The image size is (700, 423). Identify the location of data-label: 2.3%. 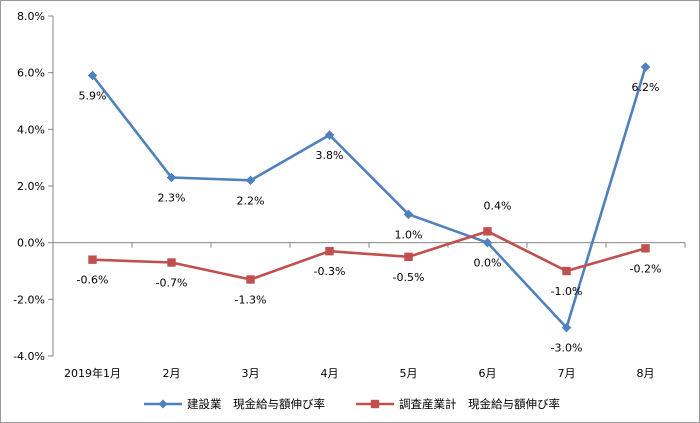
(172, 198).